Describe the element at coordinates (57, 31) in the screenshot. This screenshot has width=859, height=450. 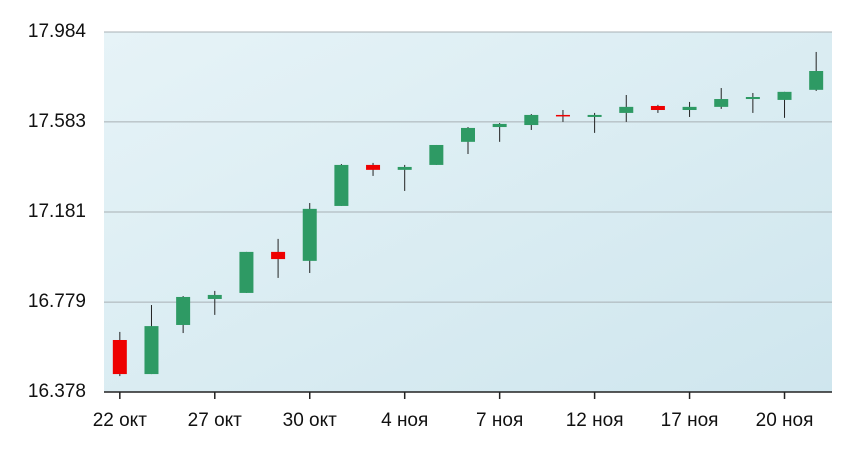
I see `y-tick-label: 17.984` at that location.